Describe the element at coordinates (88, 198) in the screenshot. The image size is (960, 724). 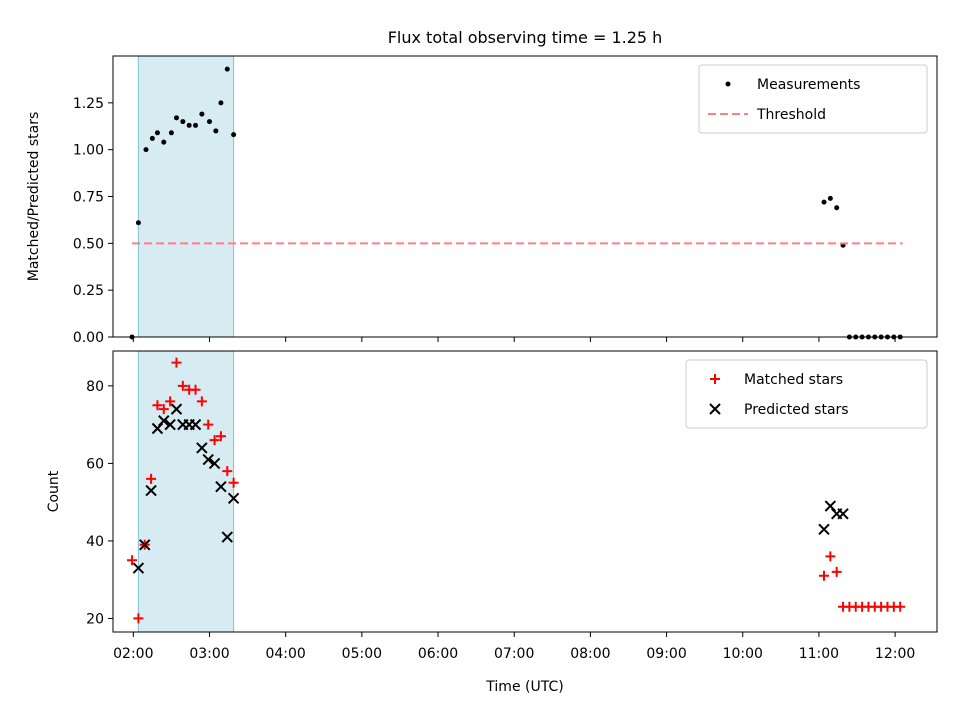
I see `y-tick-label: 0.75` at that location.